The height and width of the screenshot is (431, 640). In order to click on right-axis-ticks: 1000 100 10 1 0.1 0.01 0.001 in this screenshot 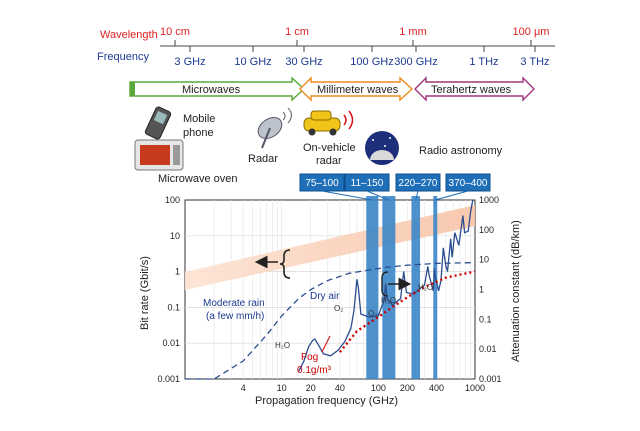, I will do `click(490, 289)`.